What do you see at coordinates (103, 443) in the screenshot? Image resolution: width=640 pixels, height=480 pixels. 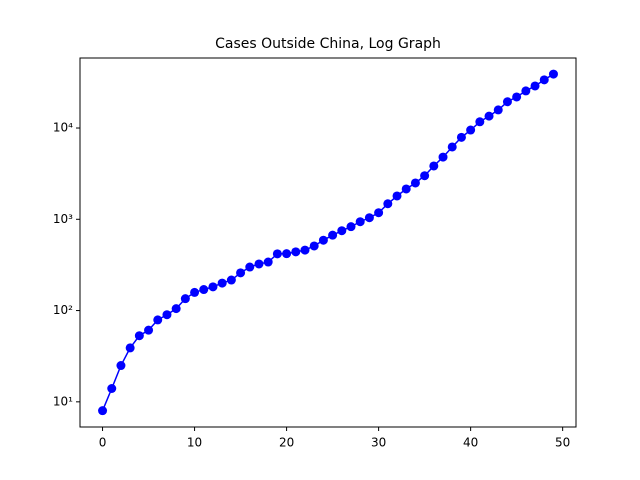 I see `x-tick-label: 0` at bounding box center [103, 443].